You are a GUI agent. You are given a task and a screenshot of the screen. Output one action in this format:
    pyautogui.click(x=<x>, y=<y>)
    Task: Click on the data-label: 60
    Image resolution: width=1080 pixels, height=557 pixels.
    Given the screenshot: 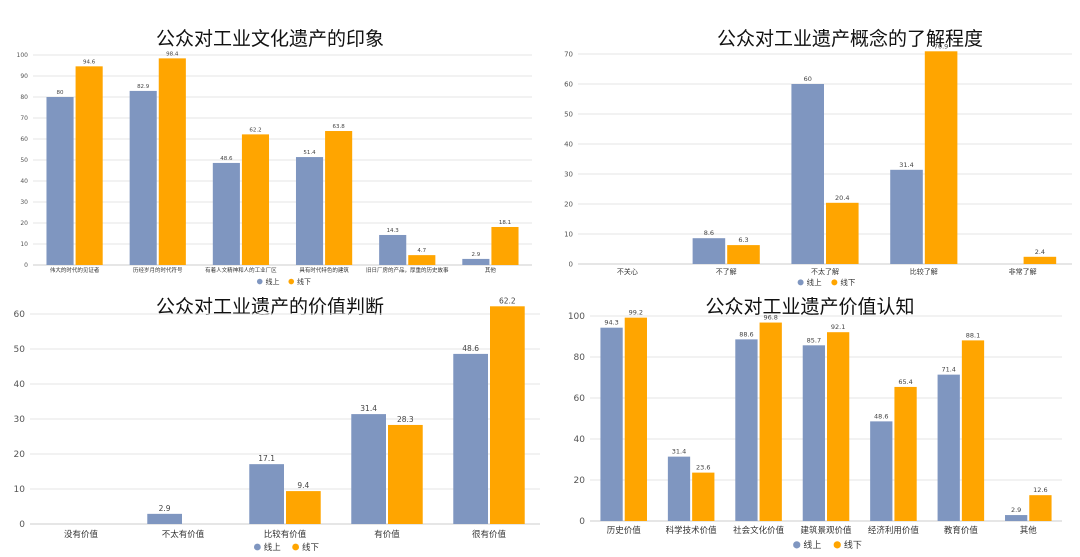 What is the action you would take?
    pyautogui.click(x=808, y=79)
    